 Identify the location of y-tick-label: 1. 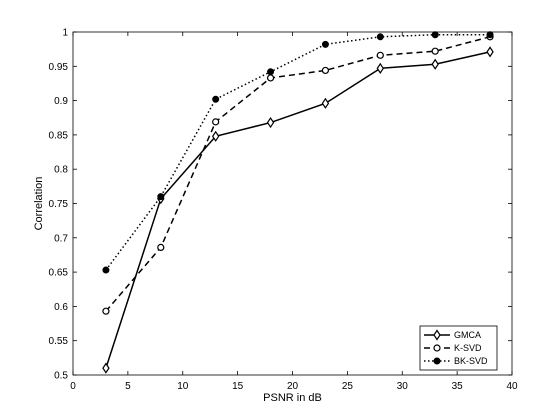
(65, 33).